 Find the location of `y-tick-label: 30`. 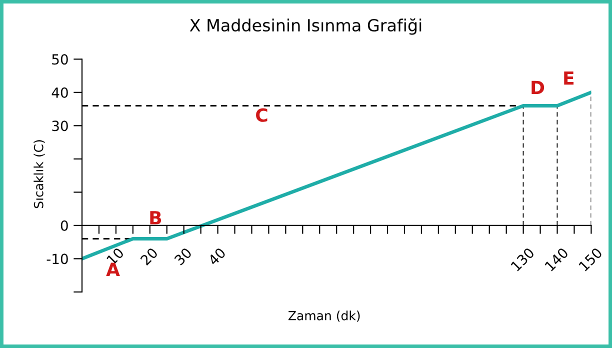

y-tick-label: 30 is located at coordinates (60, 126).